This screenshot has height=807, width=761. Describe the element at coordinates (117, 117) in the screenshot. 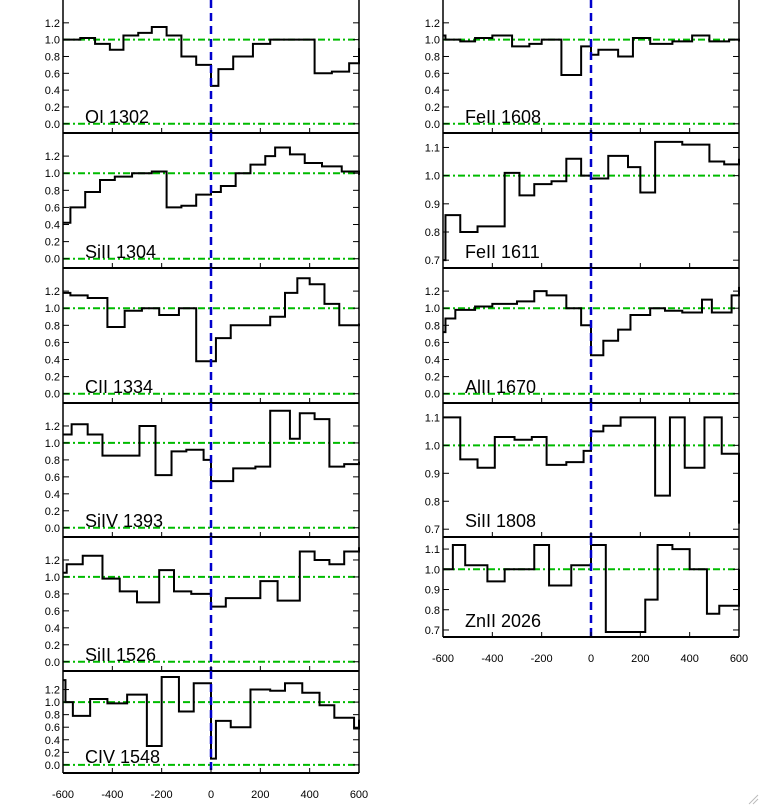

I see `panel-label: OI 1302` at that location.